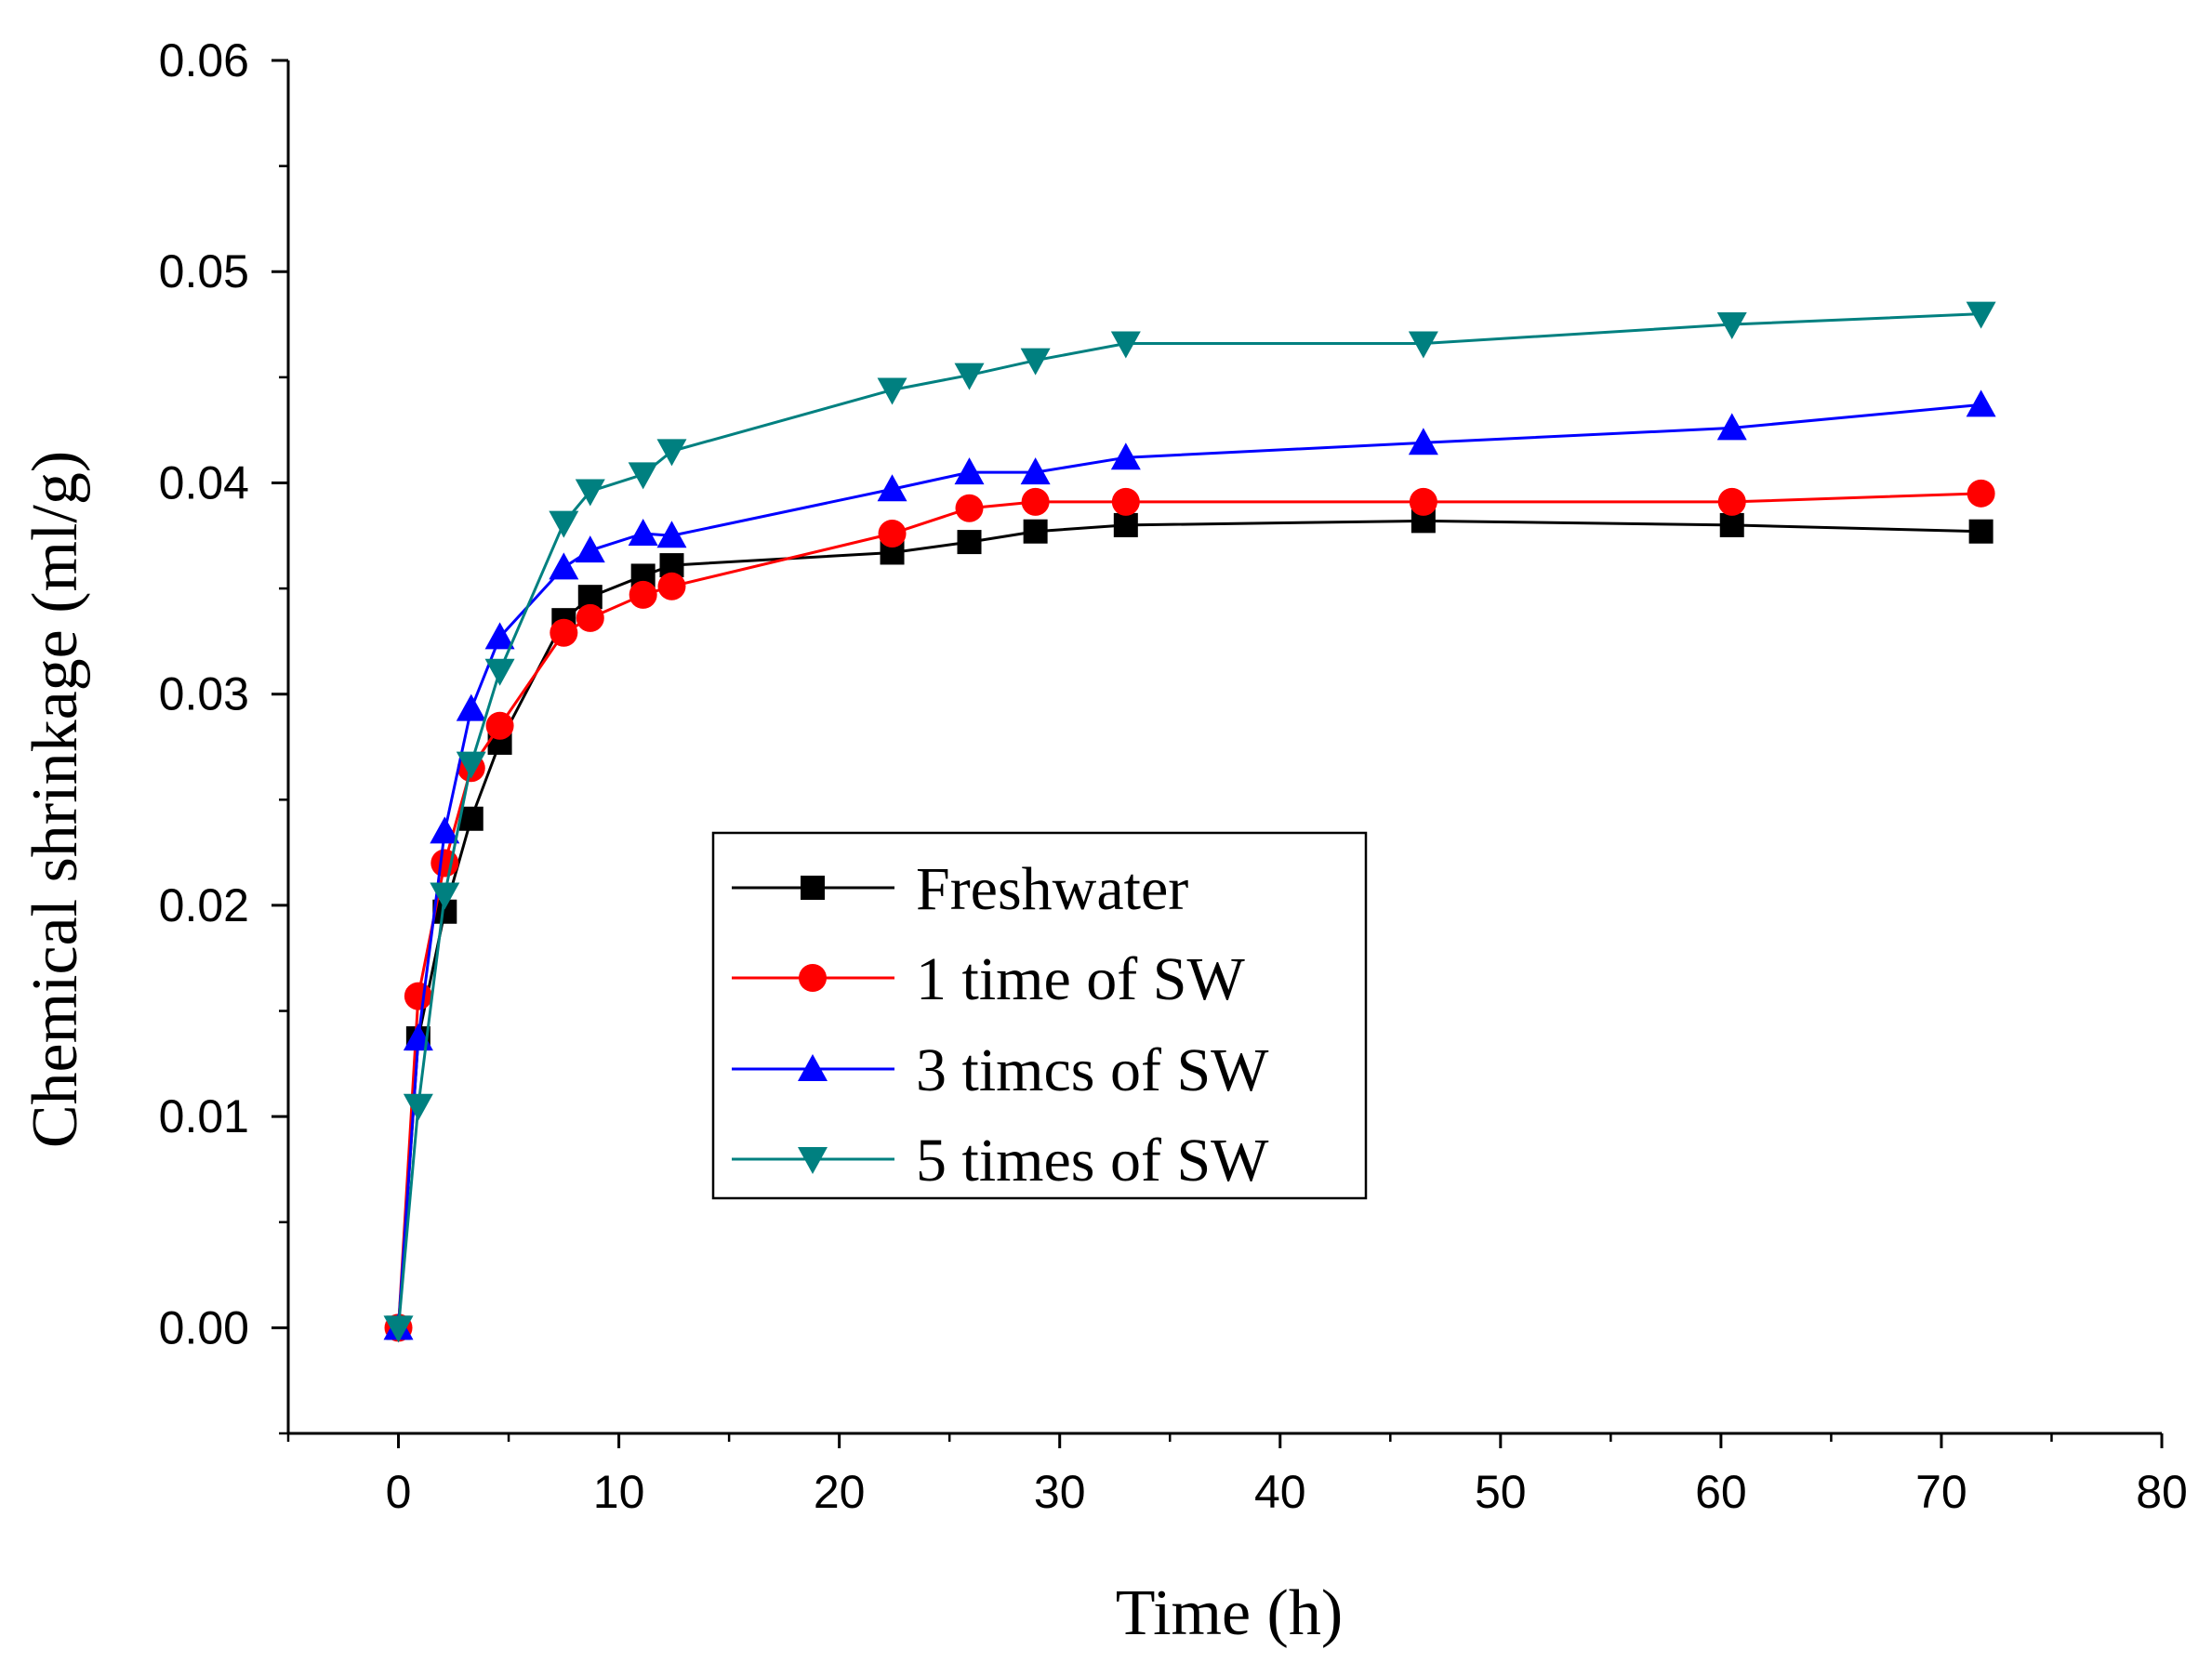 This screenshot has width=2212, height=1676. What do you see at coordinates (1721, 1492) in the screenshot?
I see `x-tick-label: 60` at bounding box center [1721, 1492].